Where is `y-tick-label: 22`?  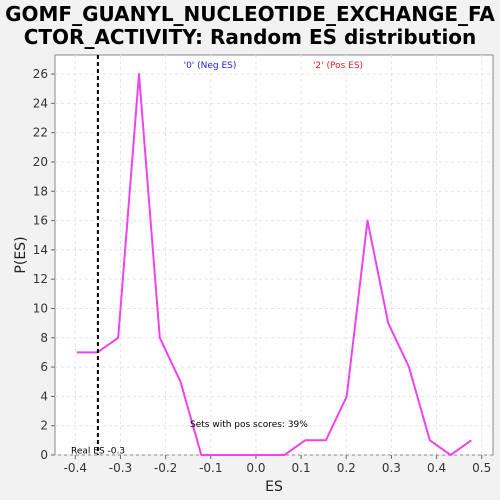 y-tick-label: 22 is located at coordinates (40, 133).